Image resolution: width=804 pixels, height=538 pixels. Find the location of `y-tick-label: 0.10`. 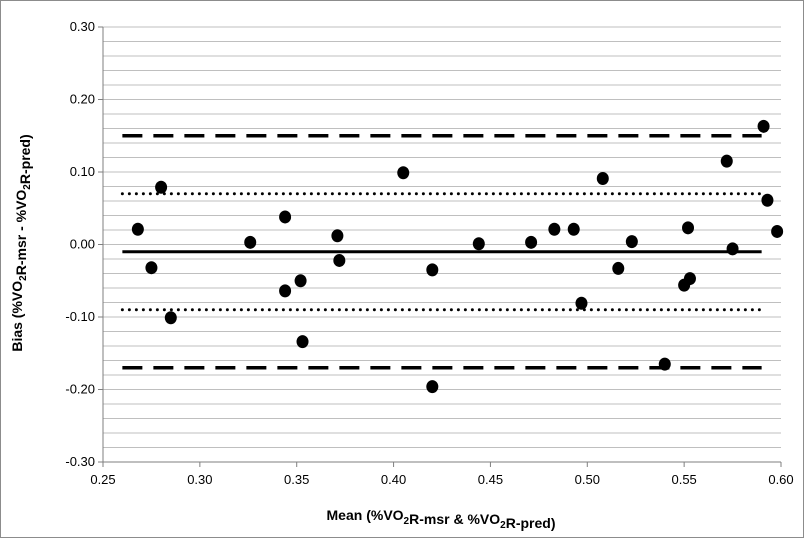

y-tick-label: 0.10 is located at coordinates (82, 171).